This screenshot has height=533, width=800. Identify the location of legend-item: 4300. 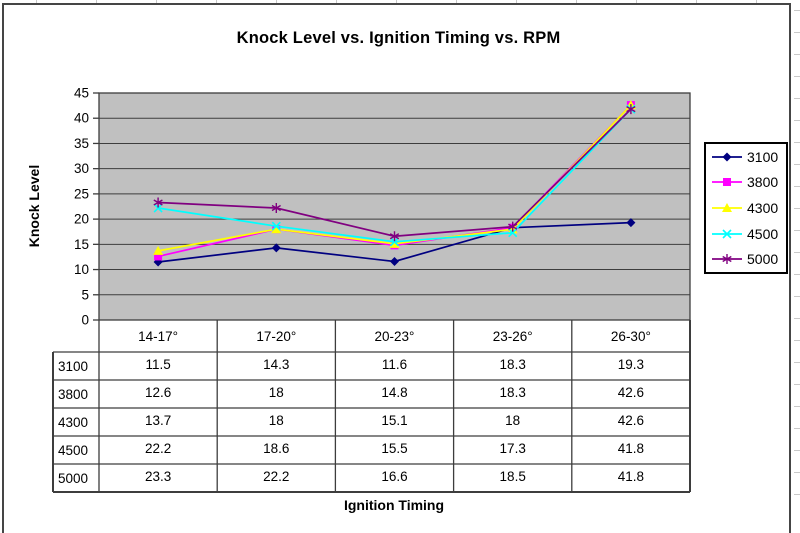
(746, 207).